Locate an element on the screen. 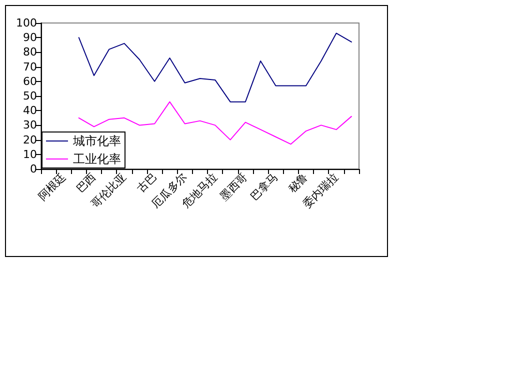 This screenshot has width=512, height=384. y-tick-label: 30 is located at coordinates (30, 125).